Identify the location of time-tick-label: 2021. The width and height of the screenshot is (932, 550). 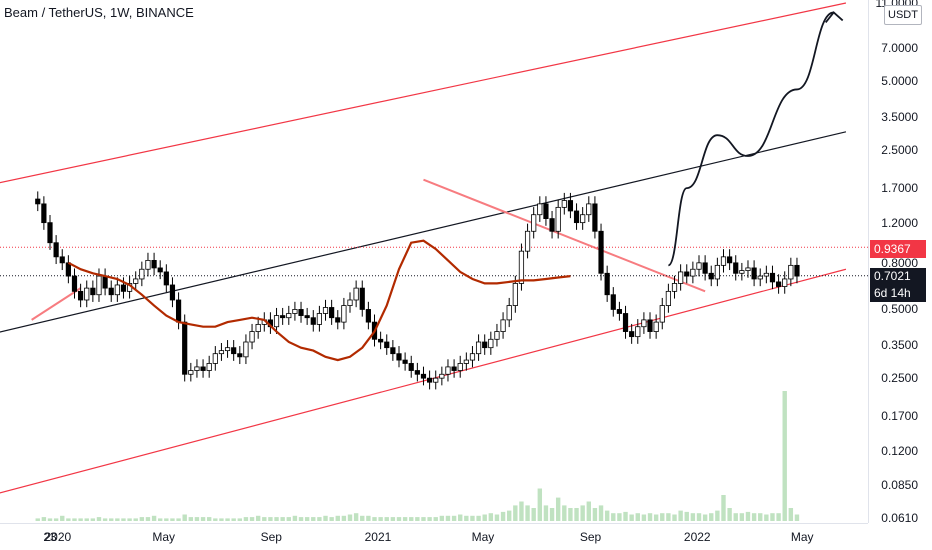
(378, 537).